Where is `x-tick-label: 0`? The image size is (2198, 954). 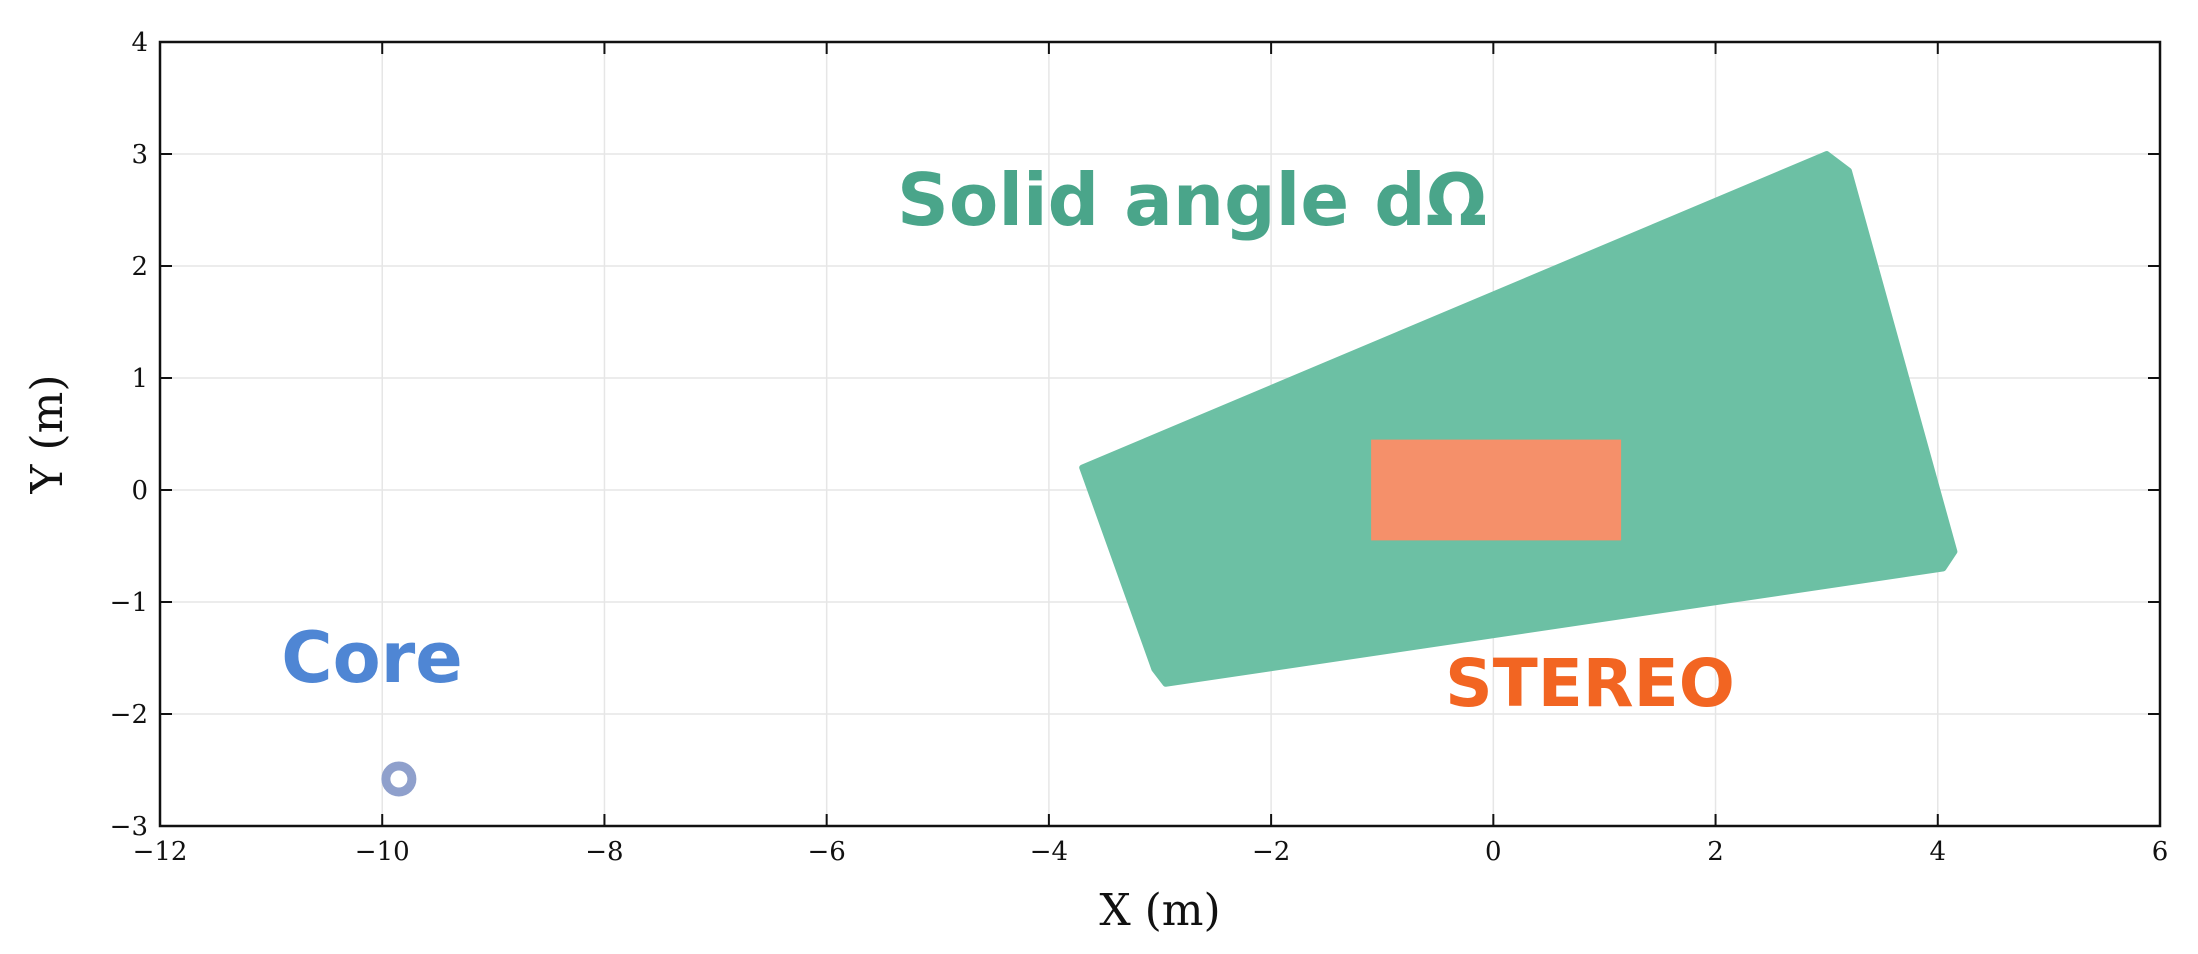 x-tick-label: 0 is located at coordinates (1493, 852).